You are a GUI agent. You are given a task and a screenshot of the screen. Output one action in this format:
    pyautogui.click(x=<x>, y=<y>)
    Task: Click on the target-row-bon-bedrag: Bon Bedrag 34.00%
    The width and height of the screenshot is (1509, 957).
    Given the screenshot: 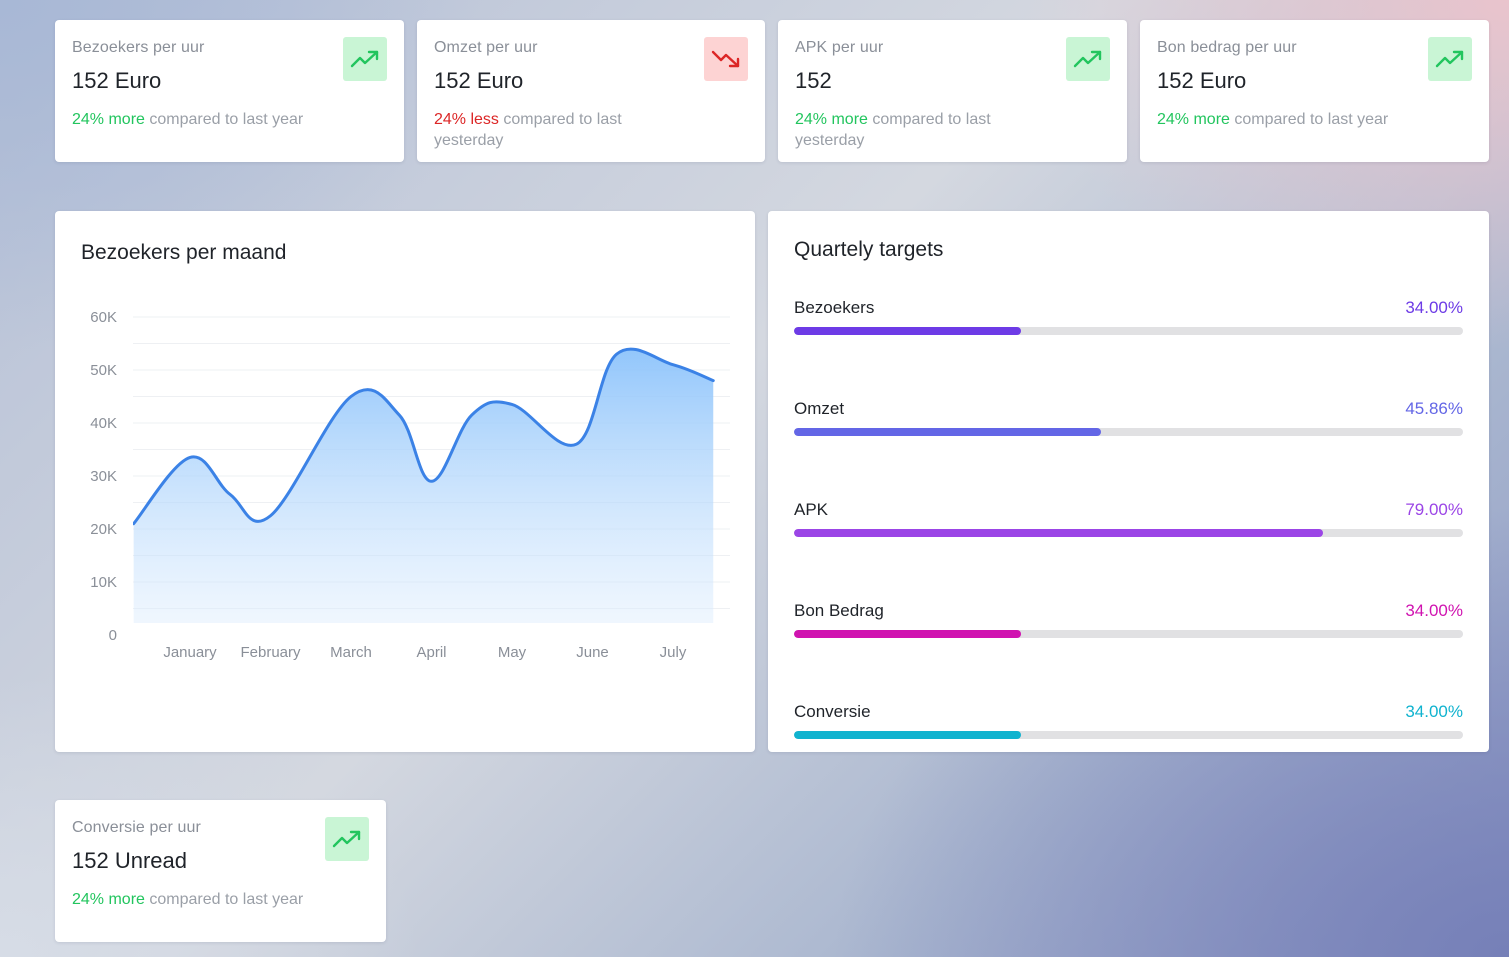 What is the action you would take?
    pyautogui.click(x=1128, y=619)
    